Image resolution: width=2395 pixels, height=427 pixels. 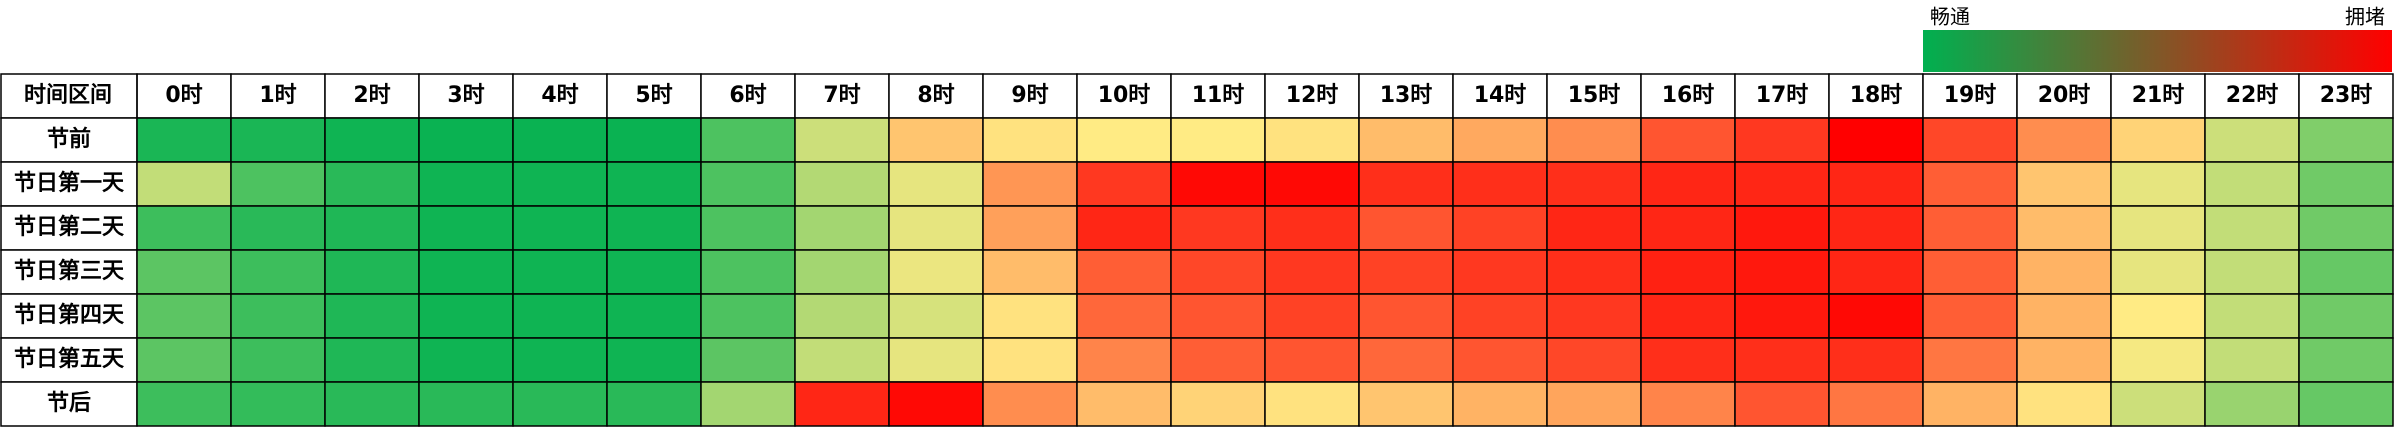 What do you see at coordinates (1500, 95) in the screenshot?
I see `x-tick-label: 14时` at bounding box center [1500, 95].